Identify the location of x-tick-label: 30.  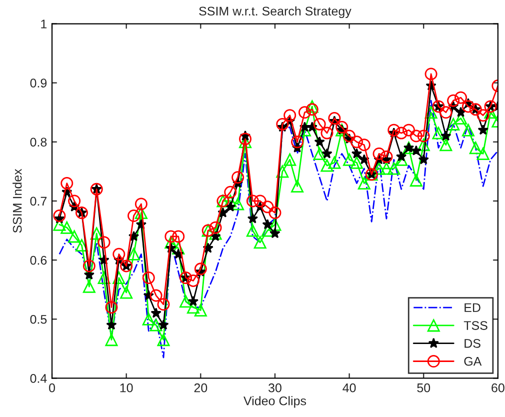
(275, 387).